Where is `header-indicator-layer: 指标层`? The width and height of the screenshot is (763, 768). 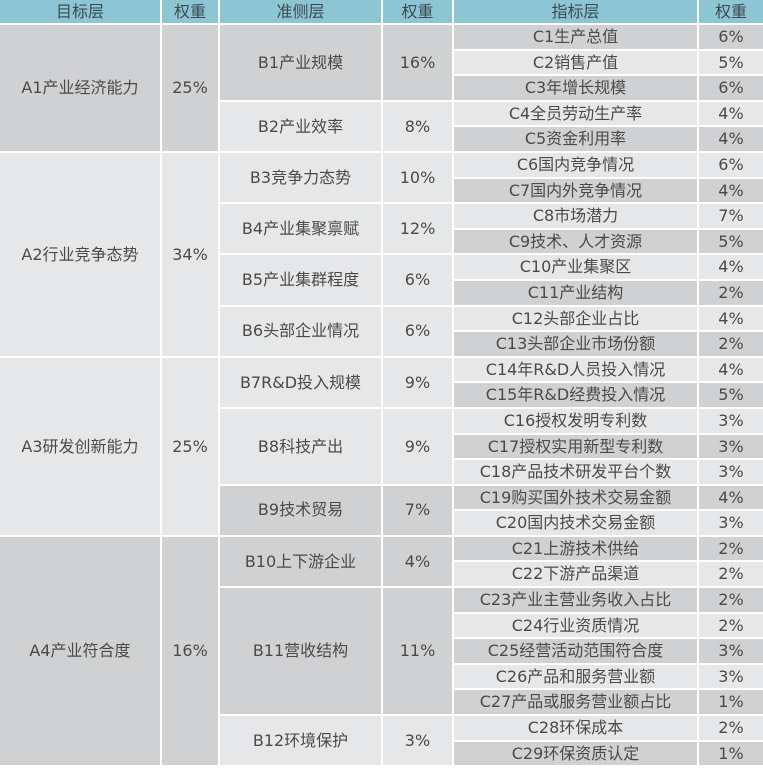
header-indicator-layer: 指标层 is located at coordinates (575, 11).